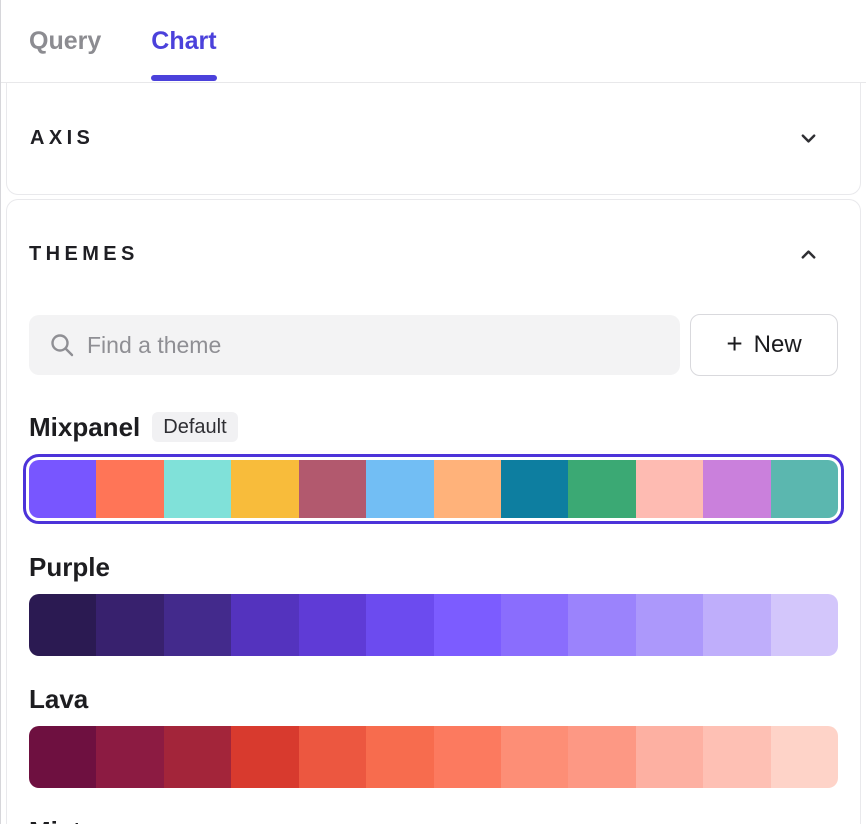 The height and width of the screenshot is (824, 866). I want to click on selected-theme-ring, so click(433, 489).